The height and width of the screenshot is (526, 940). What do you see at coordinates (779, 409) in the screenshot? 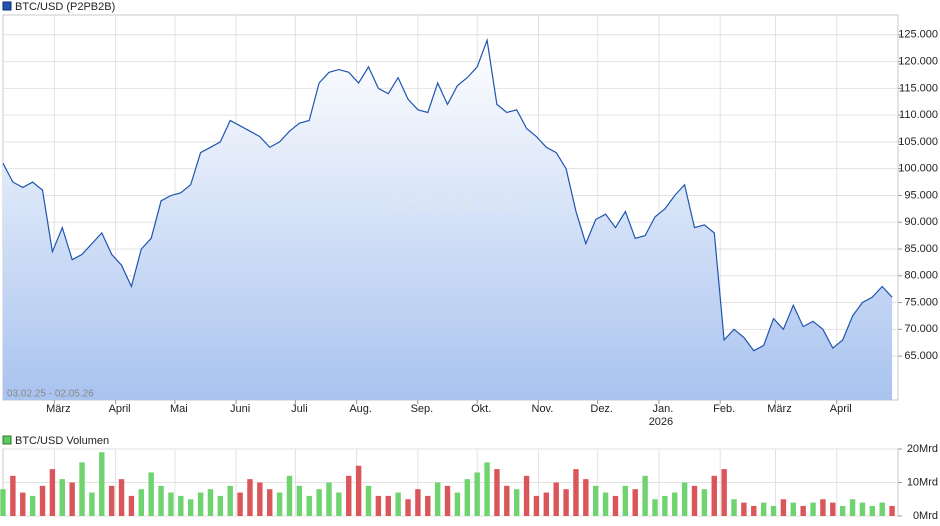
I see `x-tick-label: März` at bounding box center [779, 409].